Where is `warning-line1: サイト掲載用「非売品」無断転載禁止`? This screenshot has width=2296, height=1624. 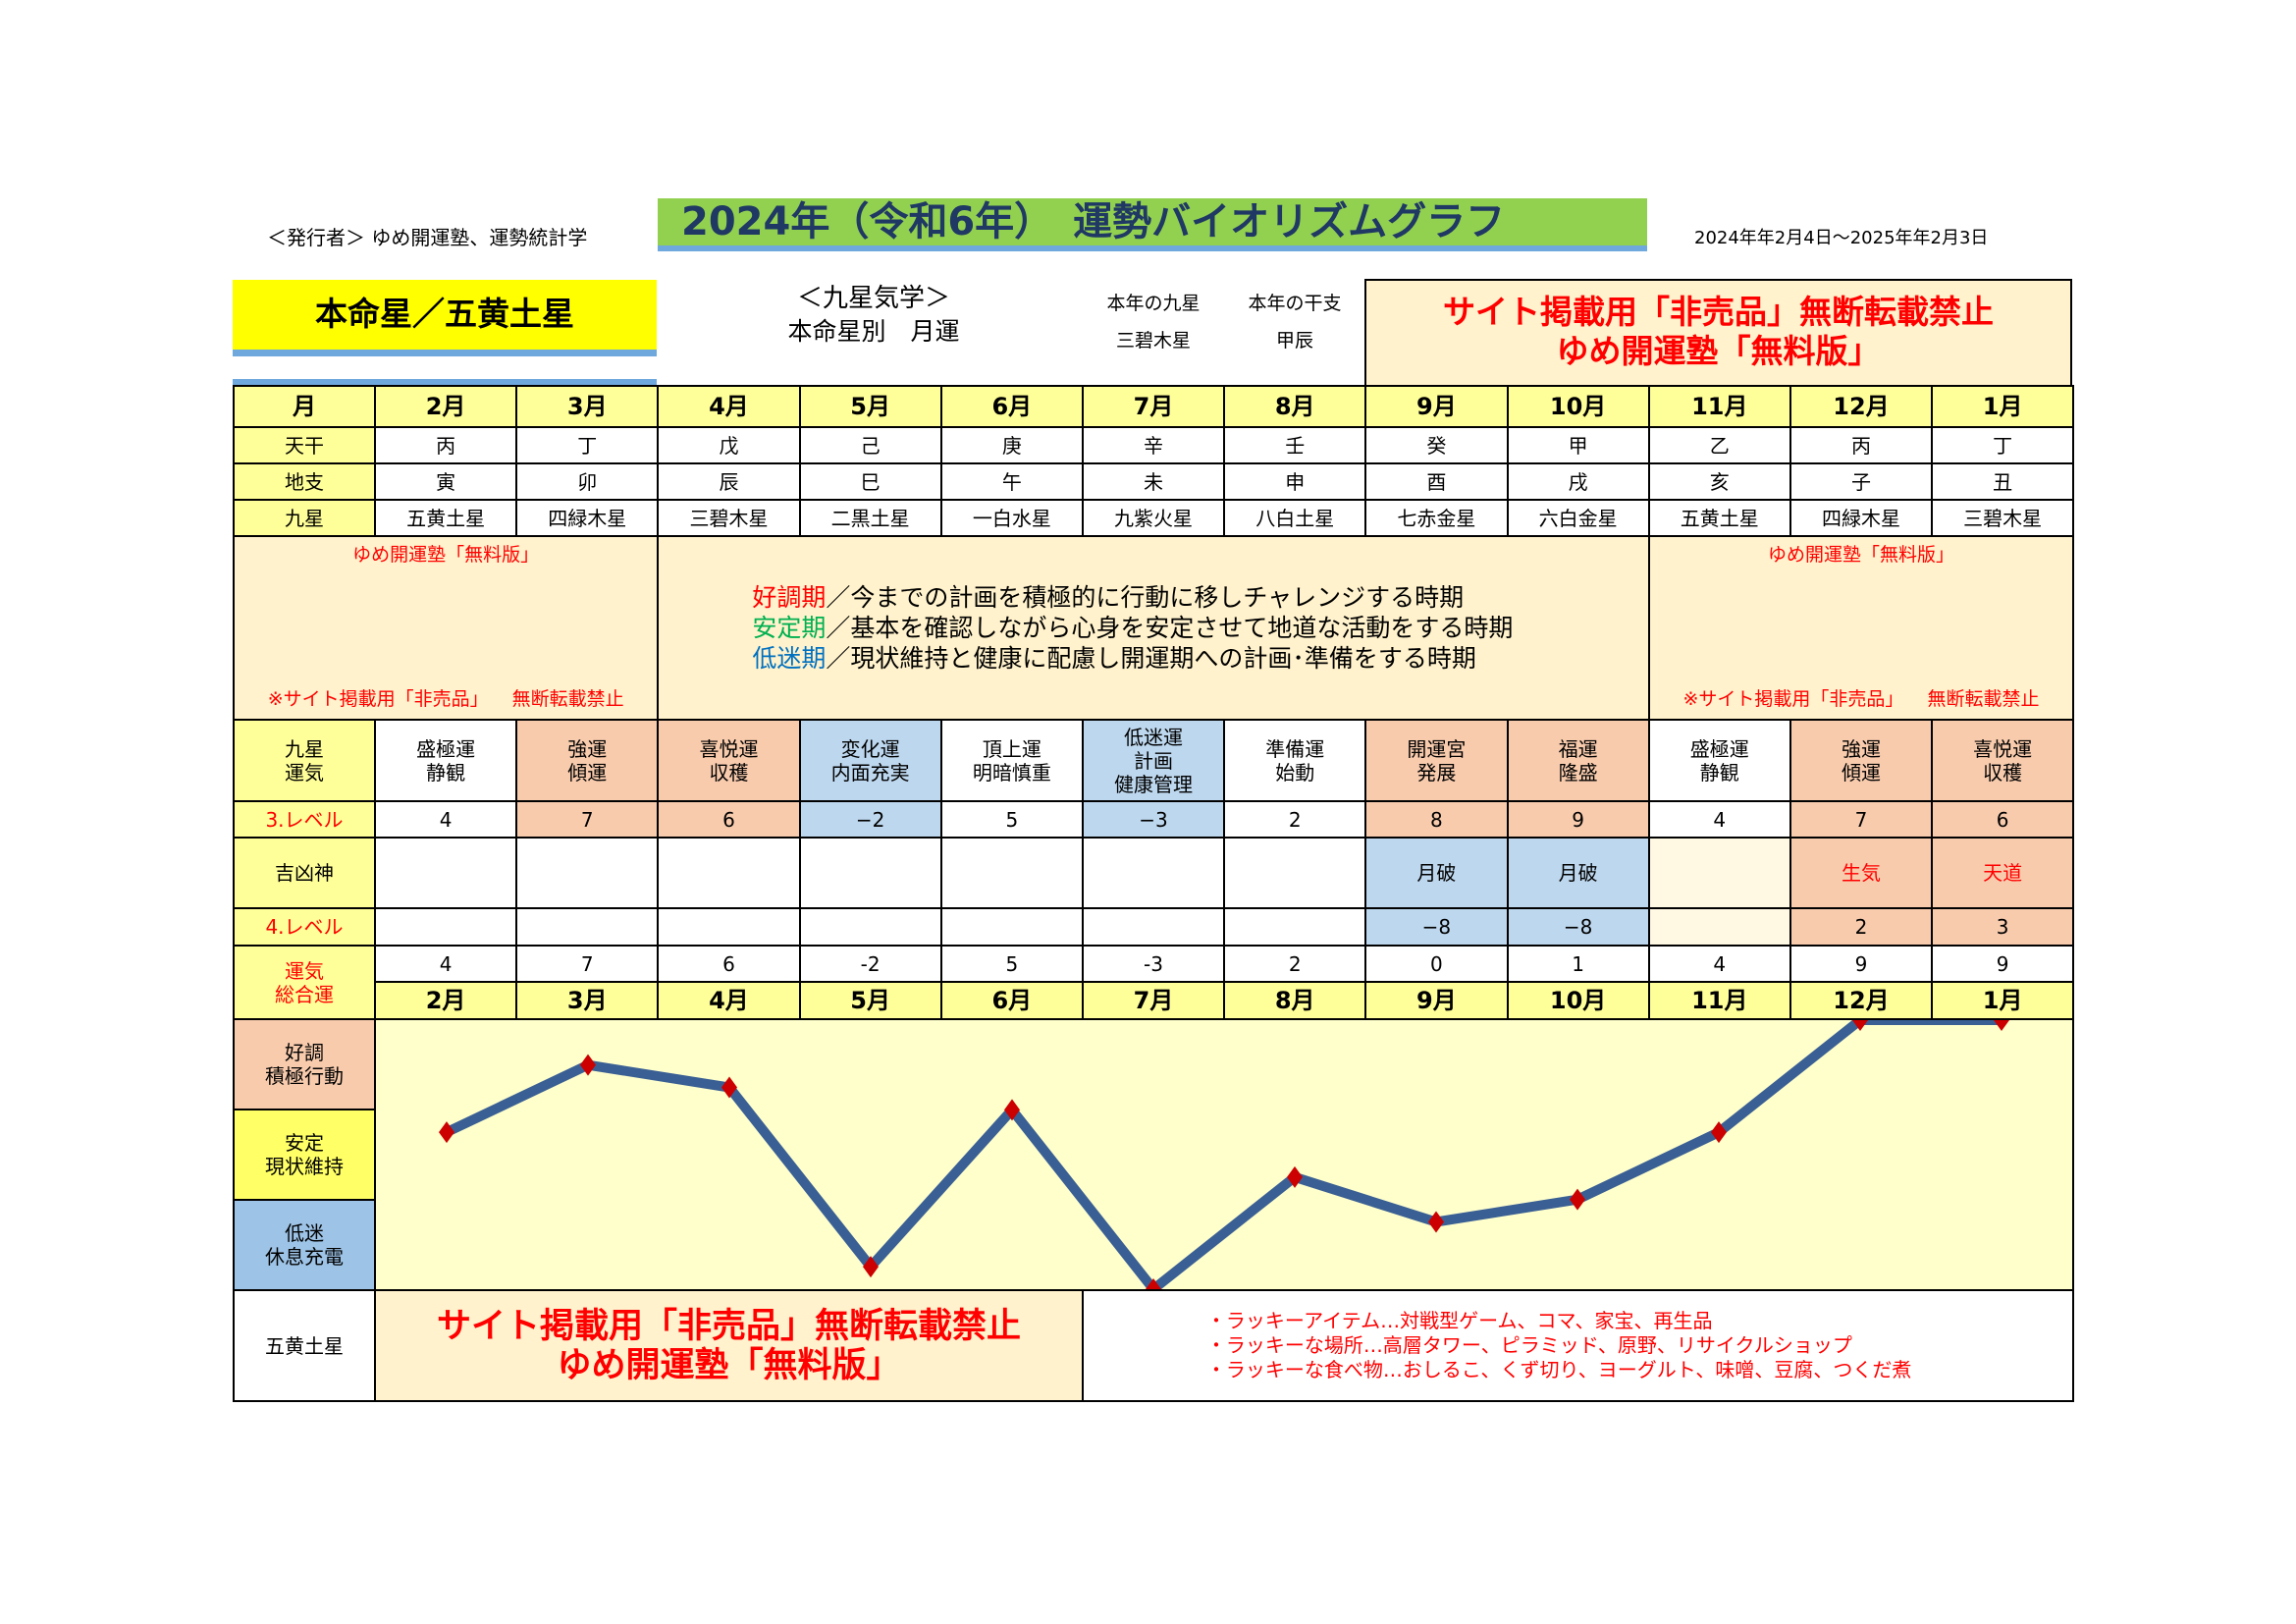 warning-line1: サイト掲載用「非売品」無断転載禁止 is located at coordinates (1718, 312).